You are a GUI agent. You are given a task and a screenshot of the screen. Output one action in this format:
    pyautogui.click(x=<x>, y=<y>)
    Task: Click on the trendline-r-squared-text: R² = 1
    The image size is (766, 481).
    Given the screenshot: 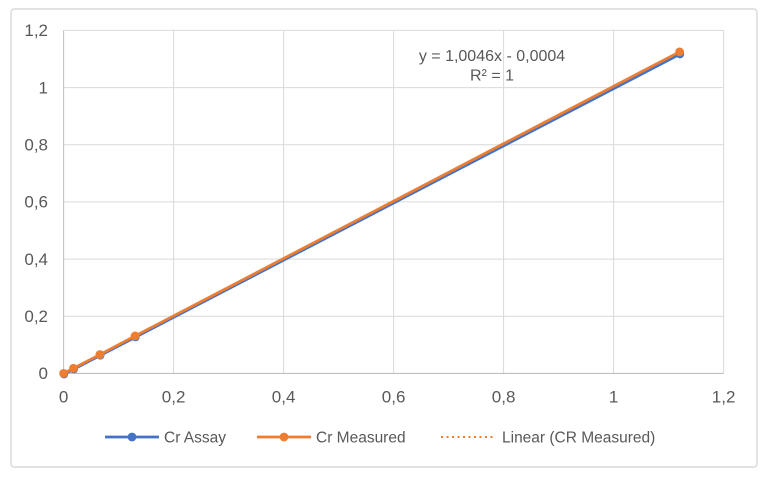 What is the action you would take?
    pyautogui.click(x=492, y=76)
    